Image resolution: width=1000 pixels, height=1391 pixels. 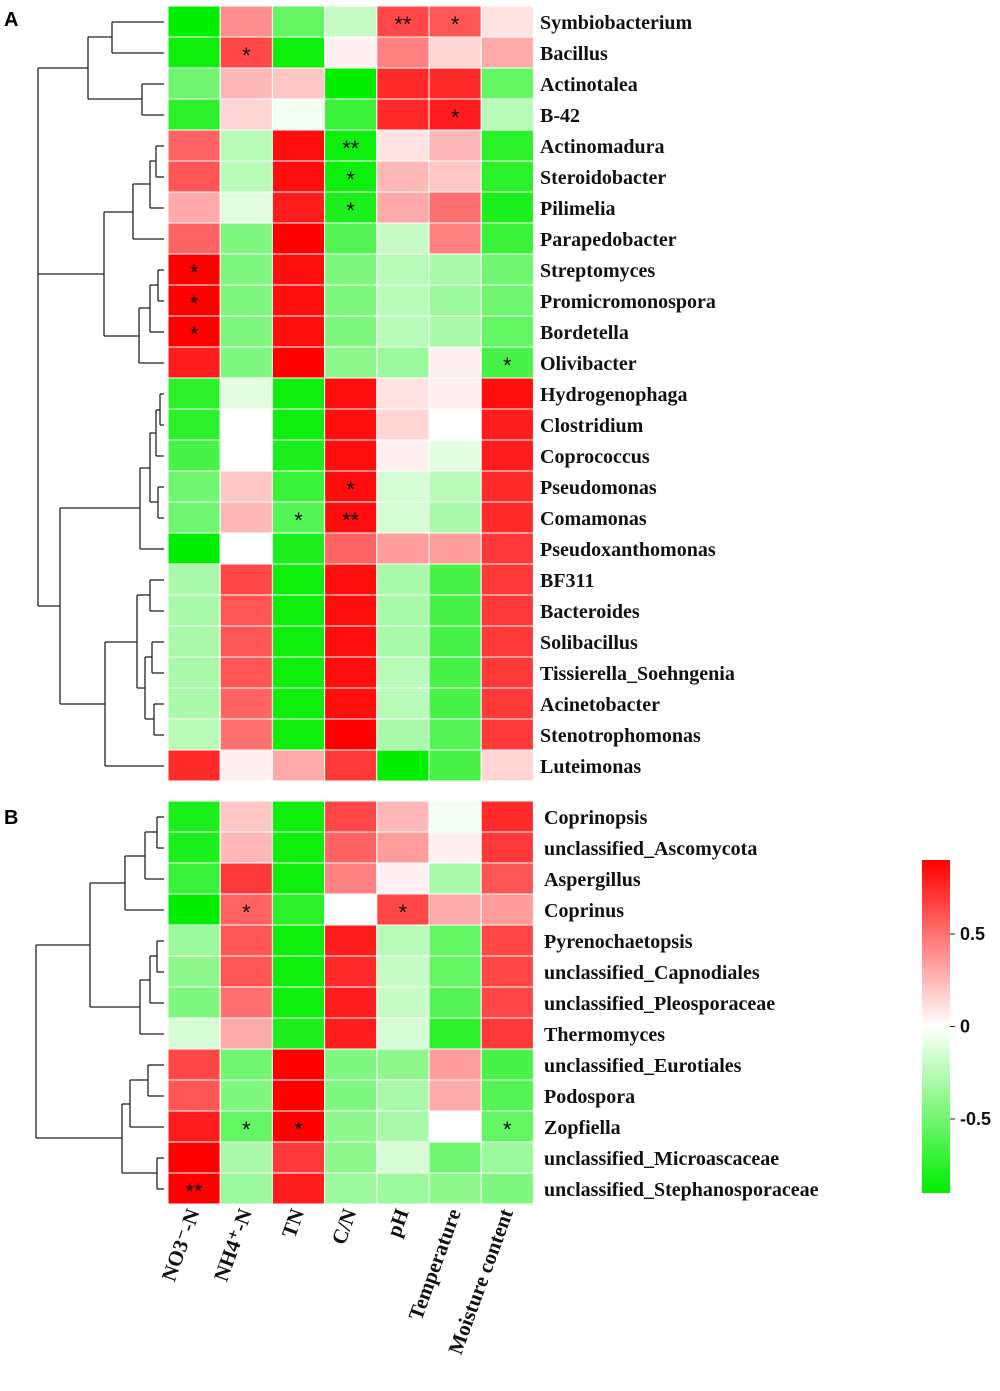 What do you see at coordinates (620, 736) in the screenshot?
I see `row-label: Stenotrophomonas` at bounding box center [620, 736].